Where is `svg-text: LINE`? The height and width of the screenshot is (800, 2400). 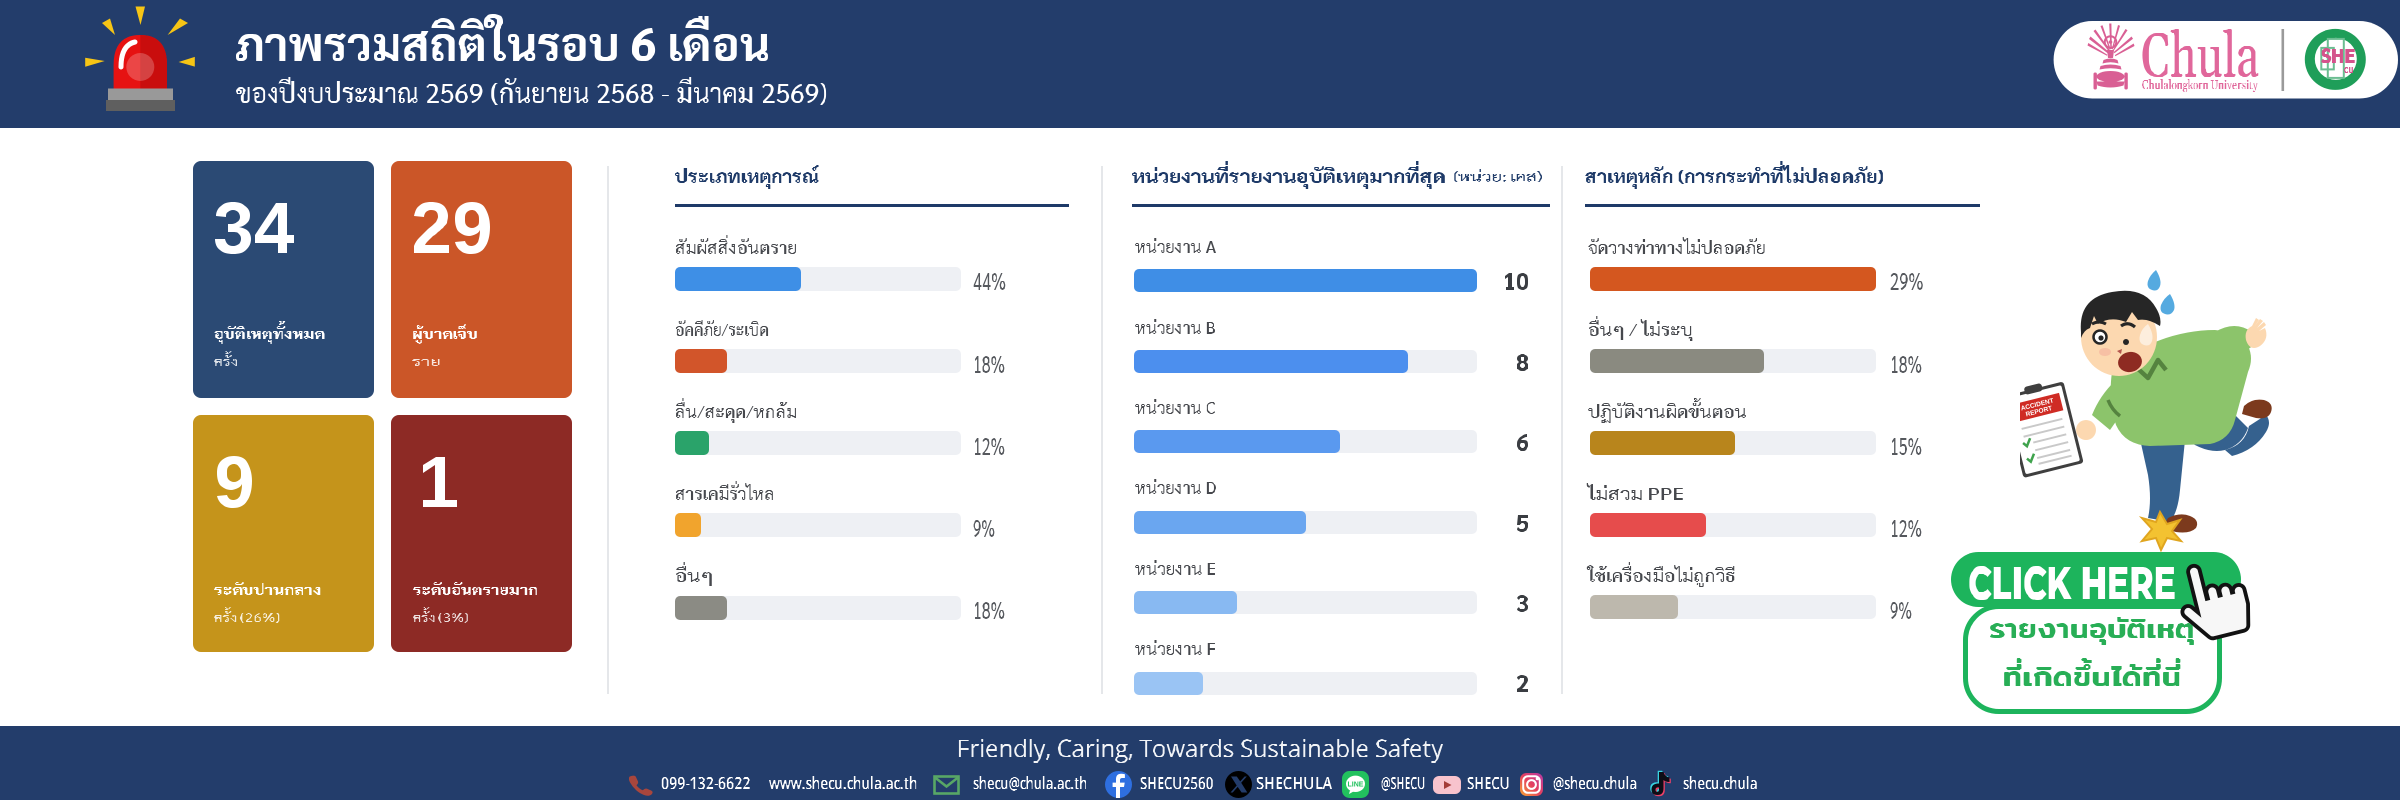
svg-text: LINE is located at coordinates (1356, 785).